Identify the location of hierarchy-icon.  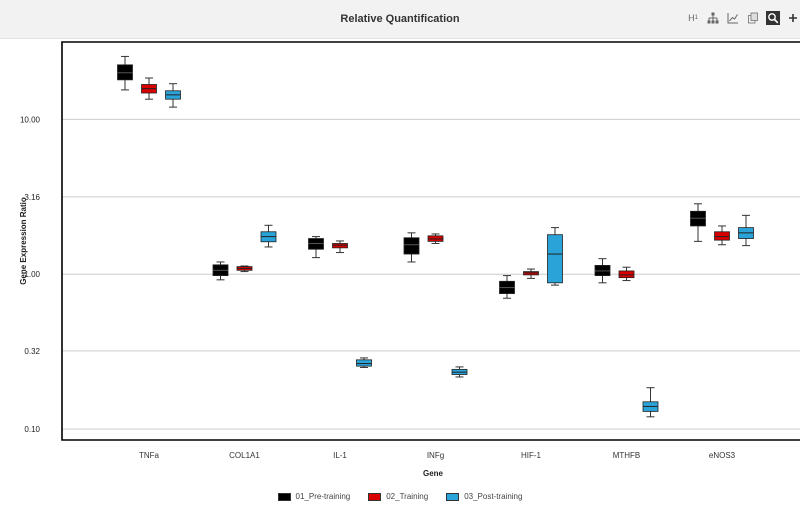
(713, 18).